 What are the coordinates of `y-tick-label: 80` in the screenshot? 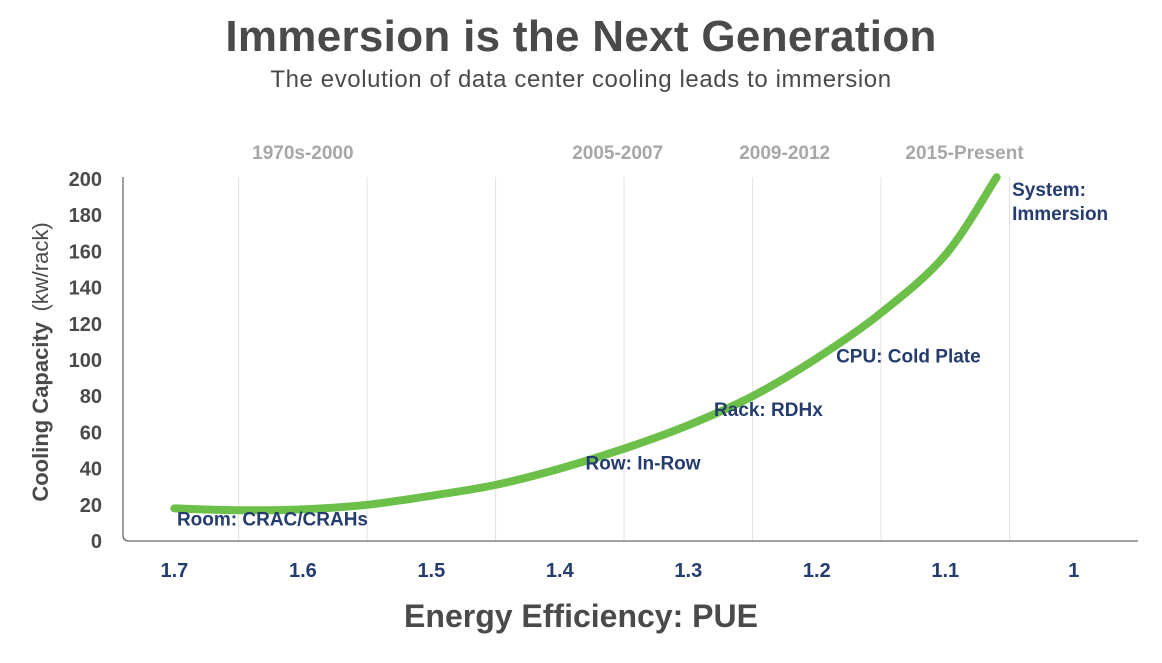 It's located at (91, 397).